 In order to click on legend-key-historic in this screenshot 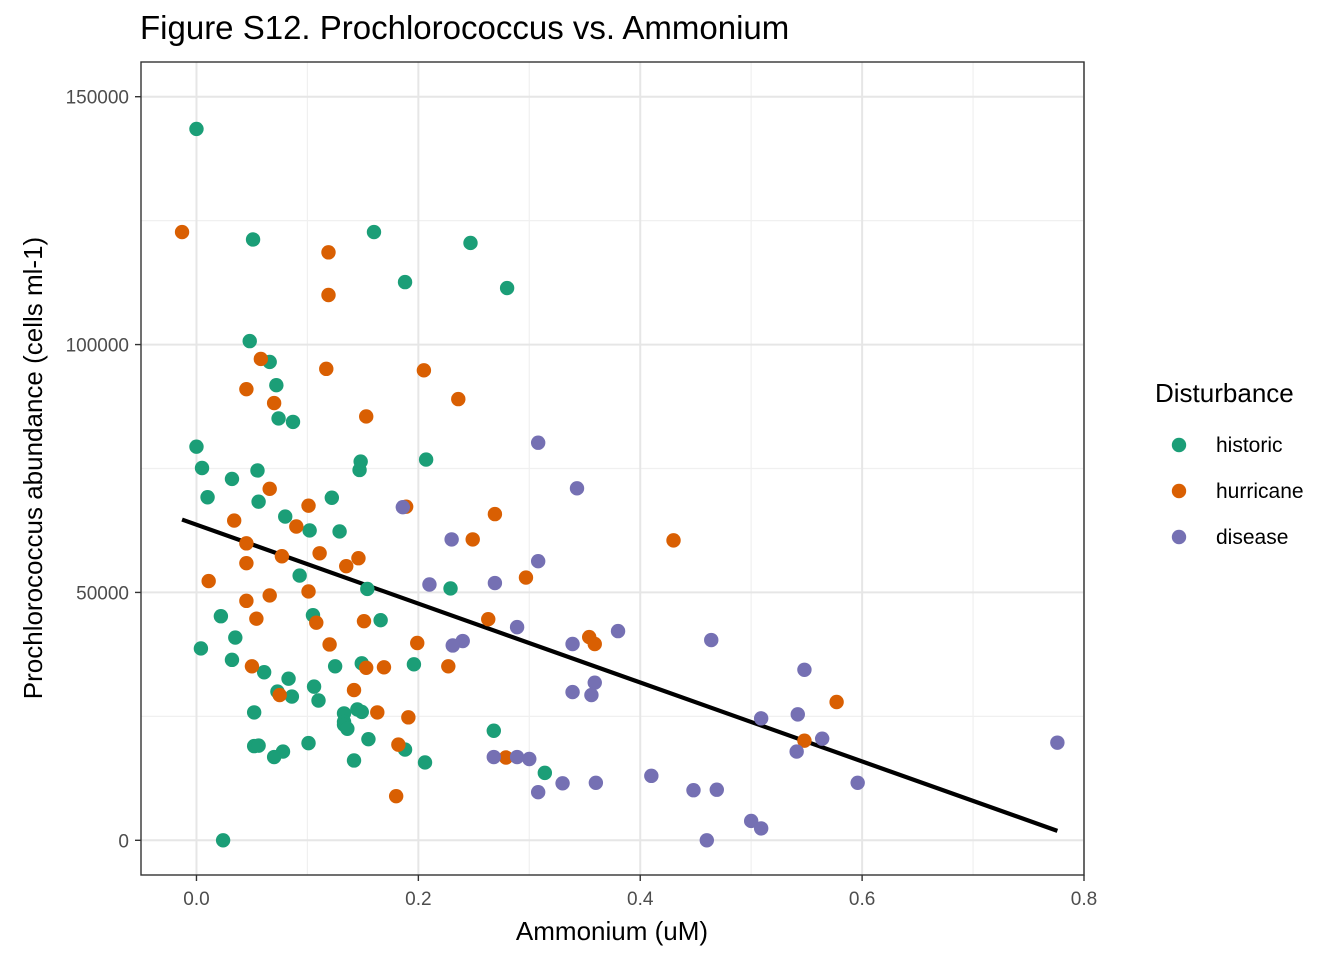, I will do `click(1179, 445)`.